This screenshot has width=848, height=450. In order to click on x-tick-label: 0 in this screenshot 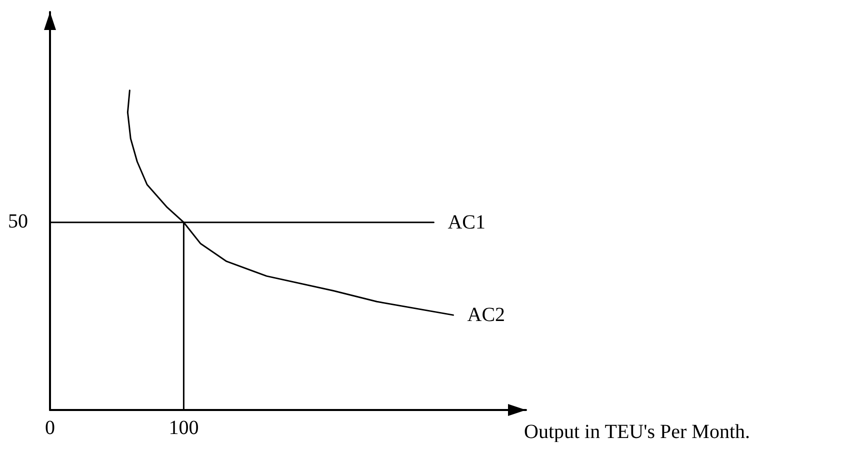, I will do `click(50, 428)`.